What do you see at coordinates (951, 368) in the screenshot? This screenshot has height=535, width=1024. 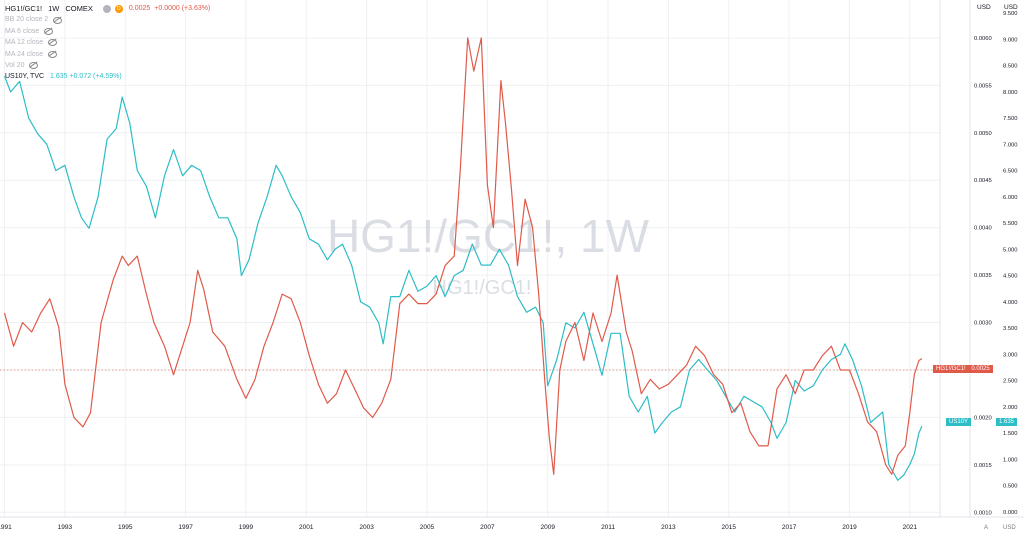 I see `price-tag-main-label: HG1!/GC1!` at bounding box center [951, 368].